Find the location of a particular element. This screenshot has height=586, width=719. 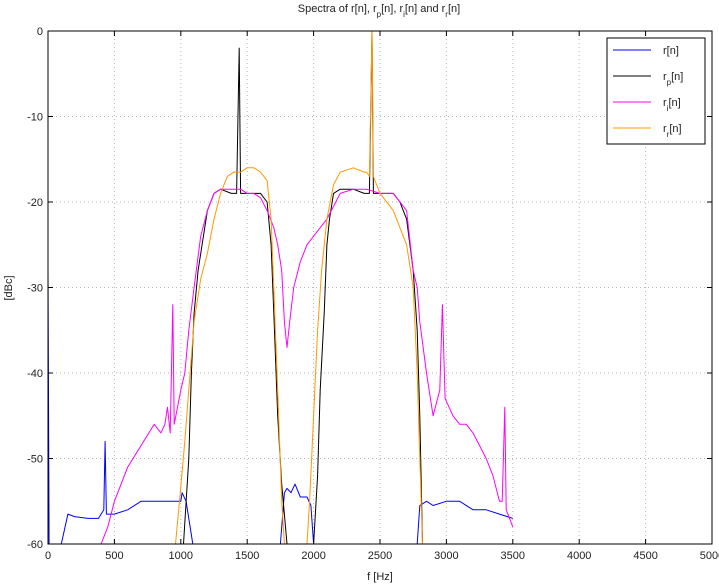

x-tick-label: 1000 is located at coordinates (181, 556).